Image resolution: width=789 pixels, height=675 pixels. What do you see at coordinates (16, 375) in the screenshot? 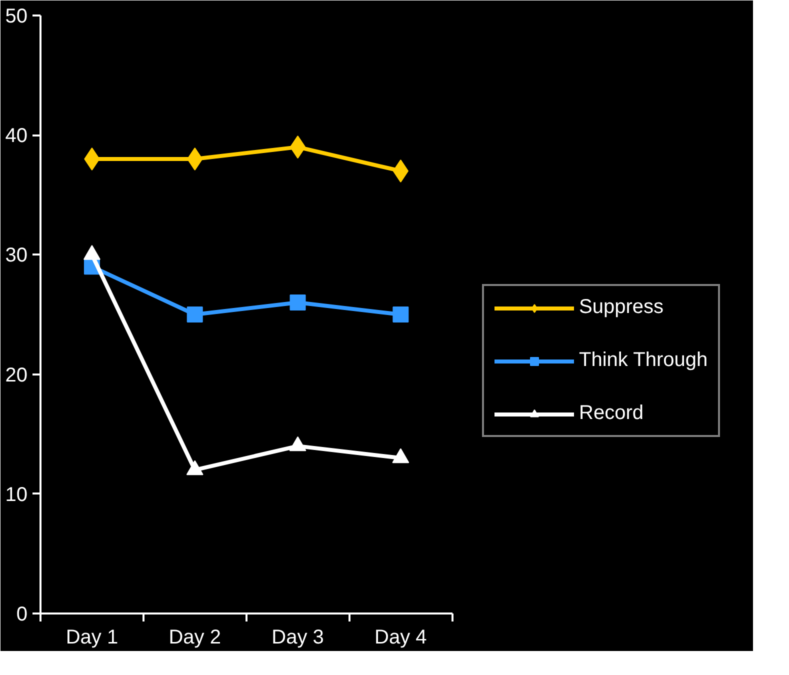
I see `y-tick-label: 20` at bounding box center [16, 375].